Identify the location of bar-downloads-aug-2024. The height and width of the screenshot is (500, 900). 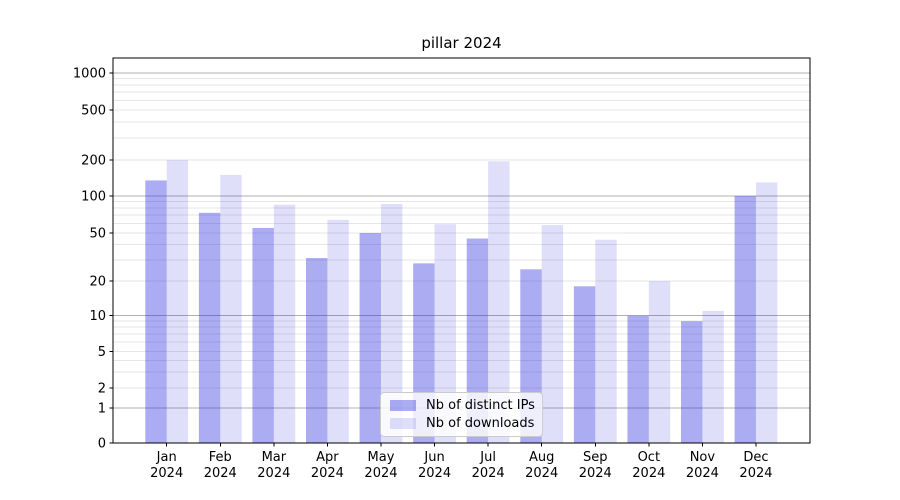
(552, 334).